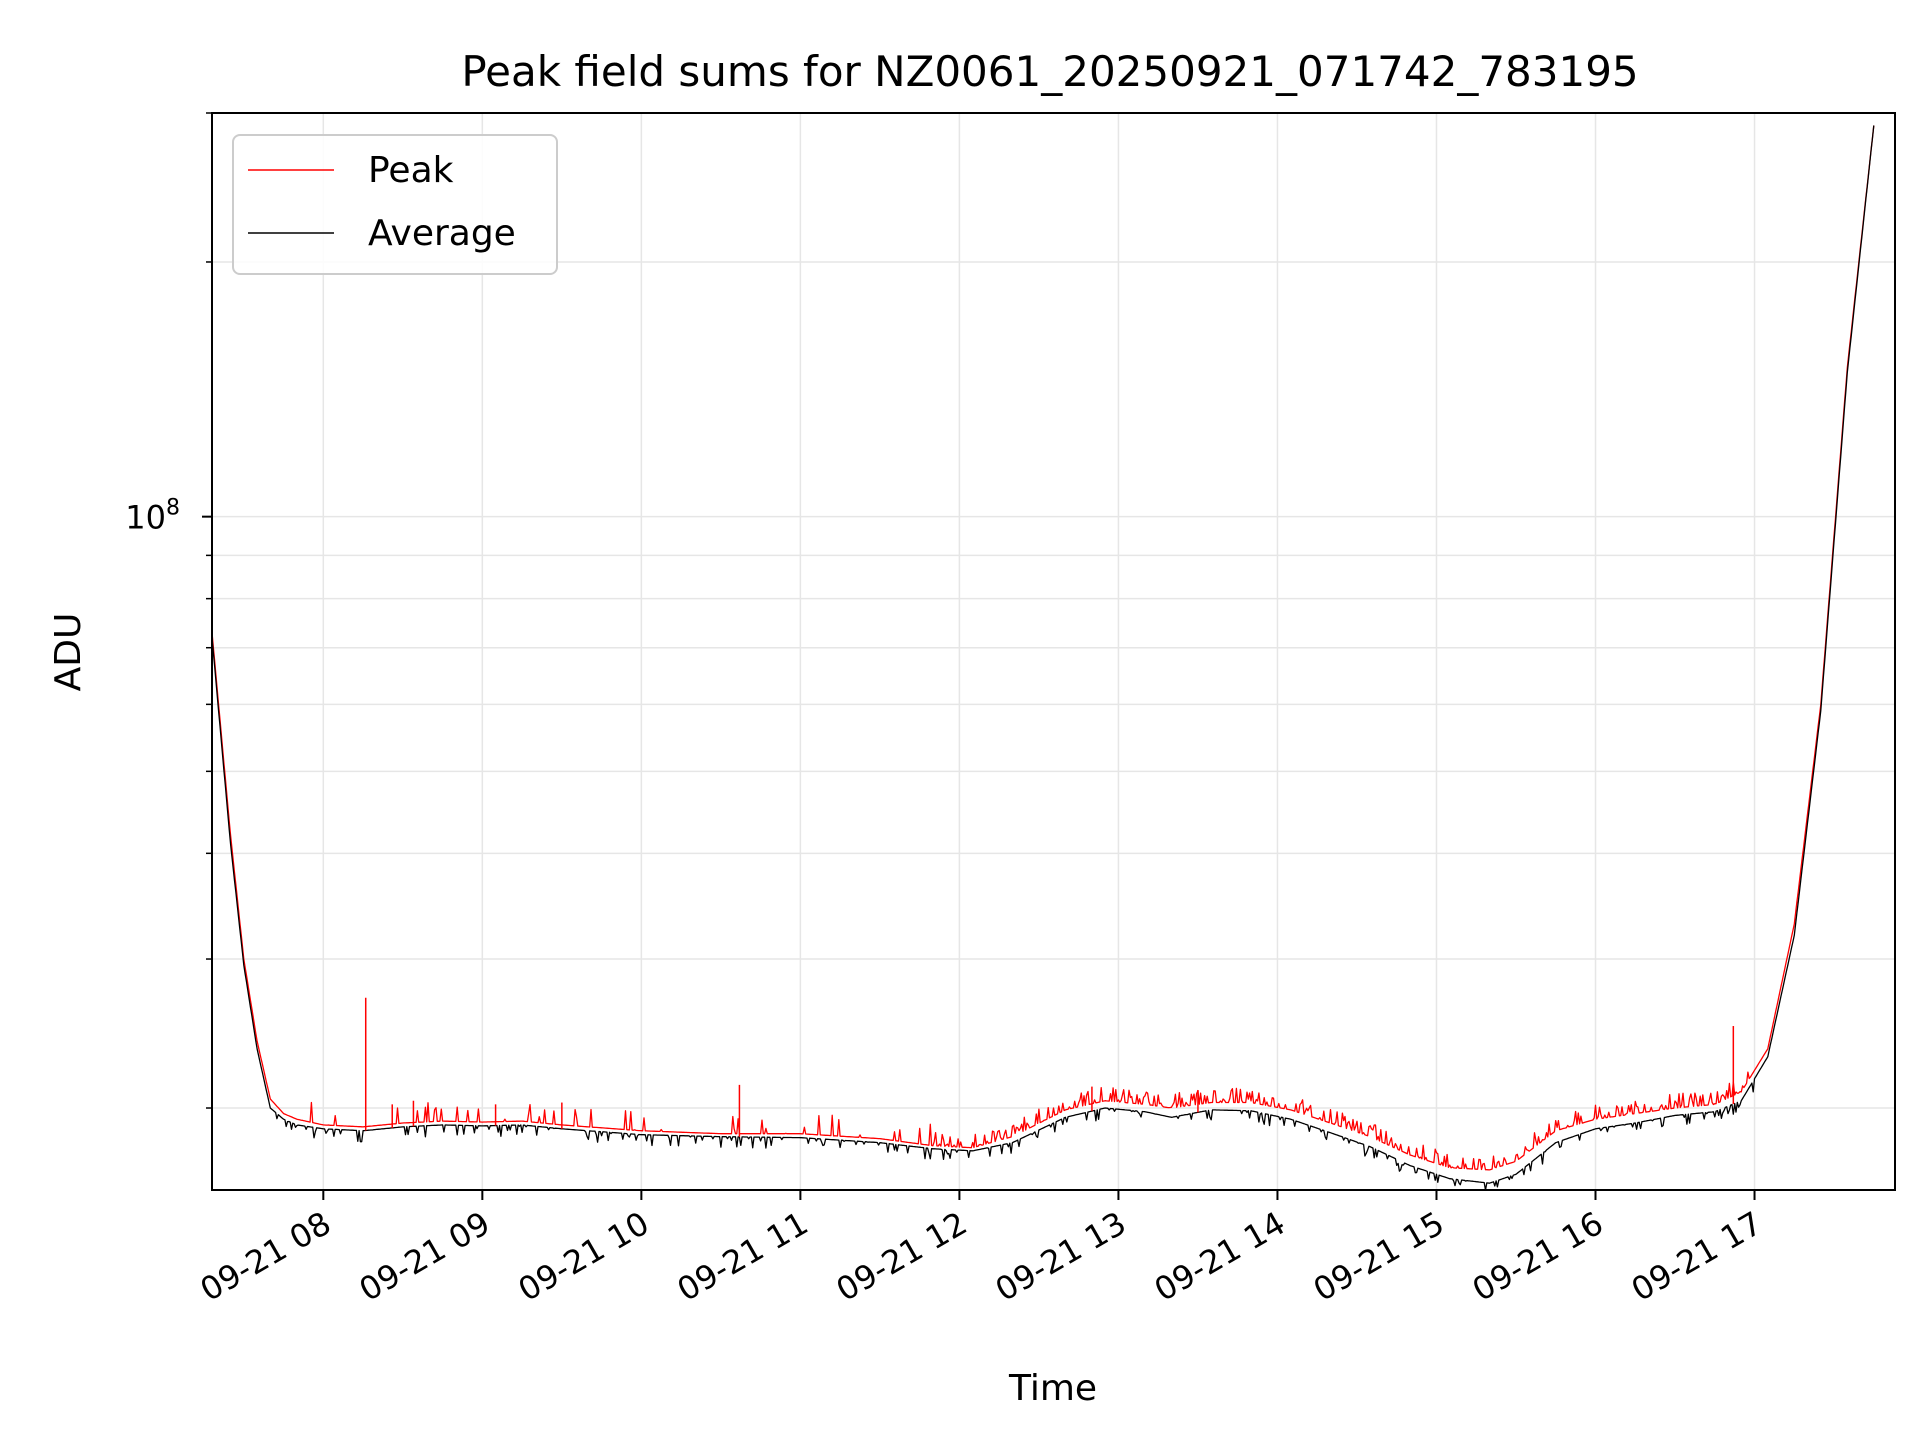  I want to click on y-tick-label: 108, so click(152, 516).